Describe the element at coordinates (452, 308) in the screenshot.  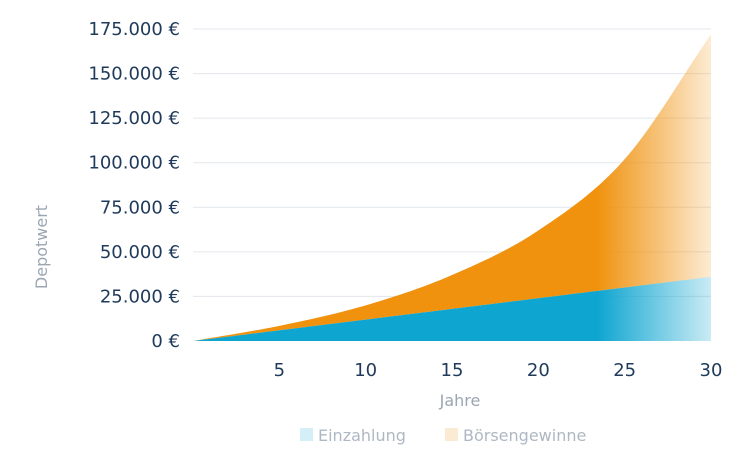
I see `area-einzahlung` at that location.